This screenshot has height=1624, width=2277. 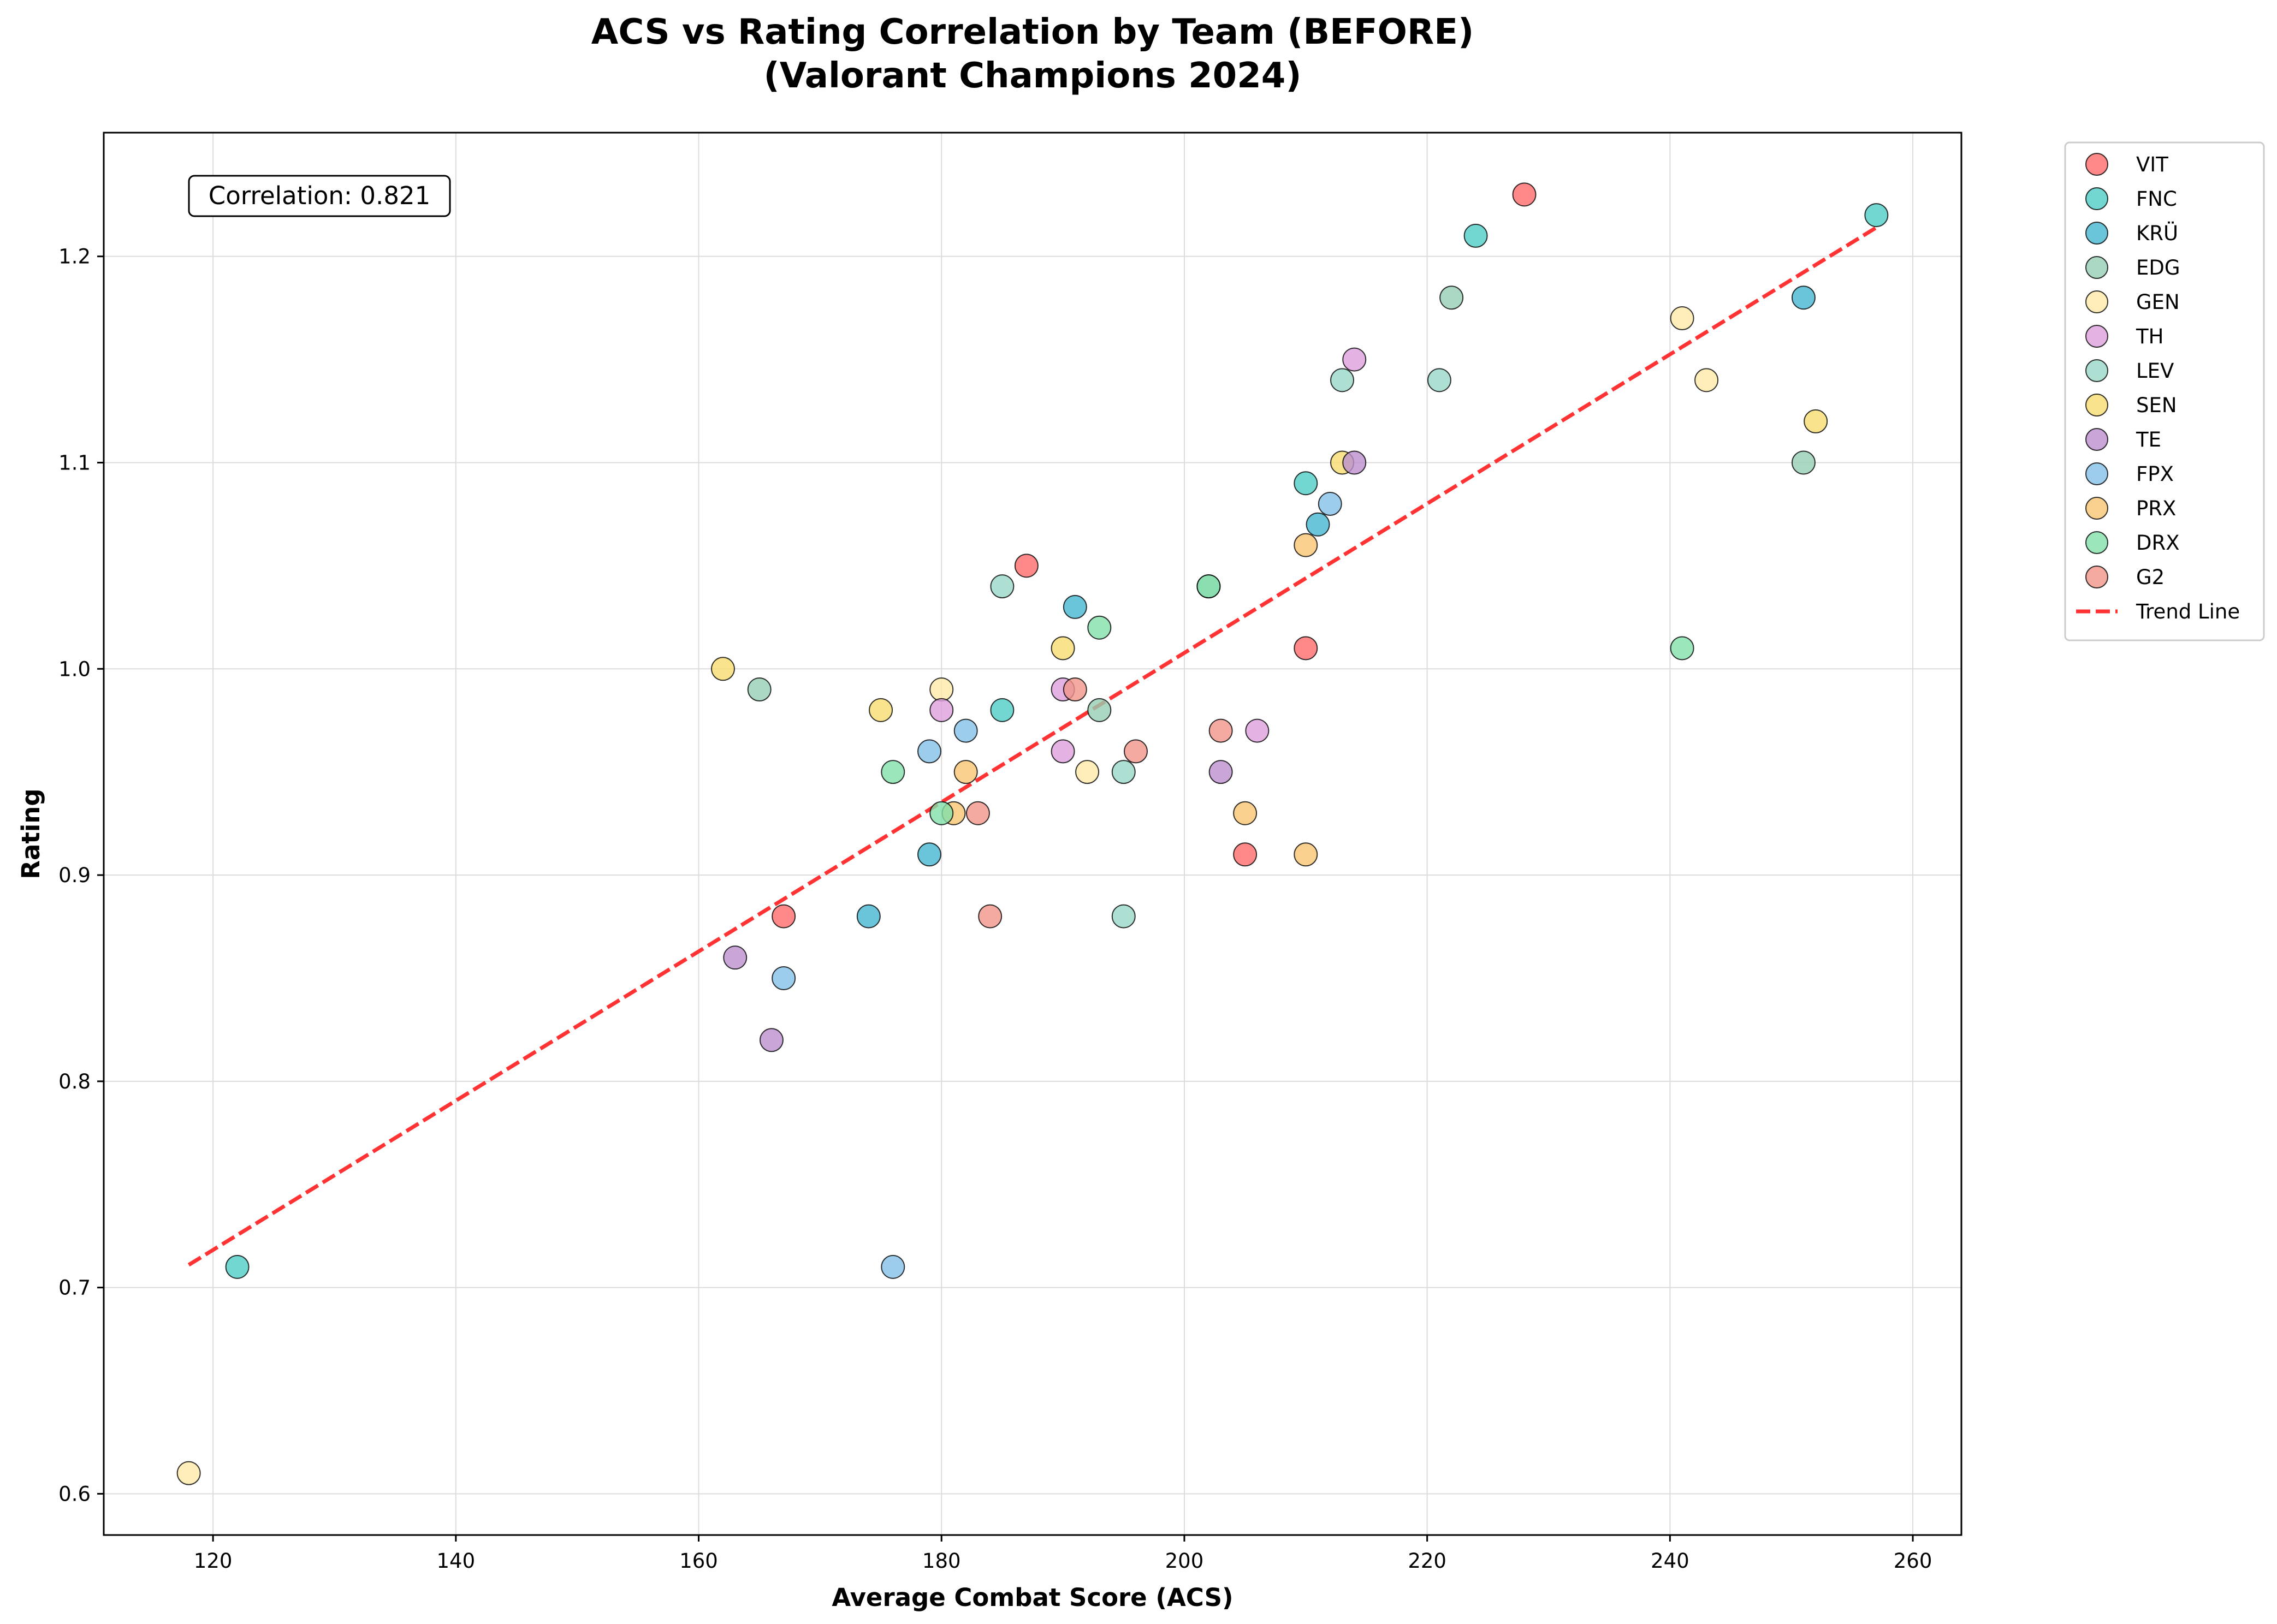 I want to click on legend-marker-edg, so click(x=2096, y=267).